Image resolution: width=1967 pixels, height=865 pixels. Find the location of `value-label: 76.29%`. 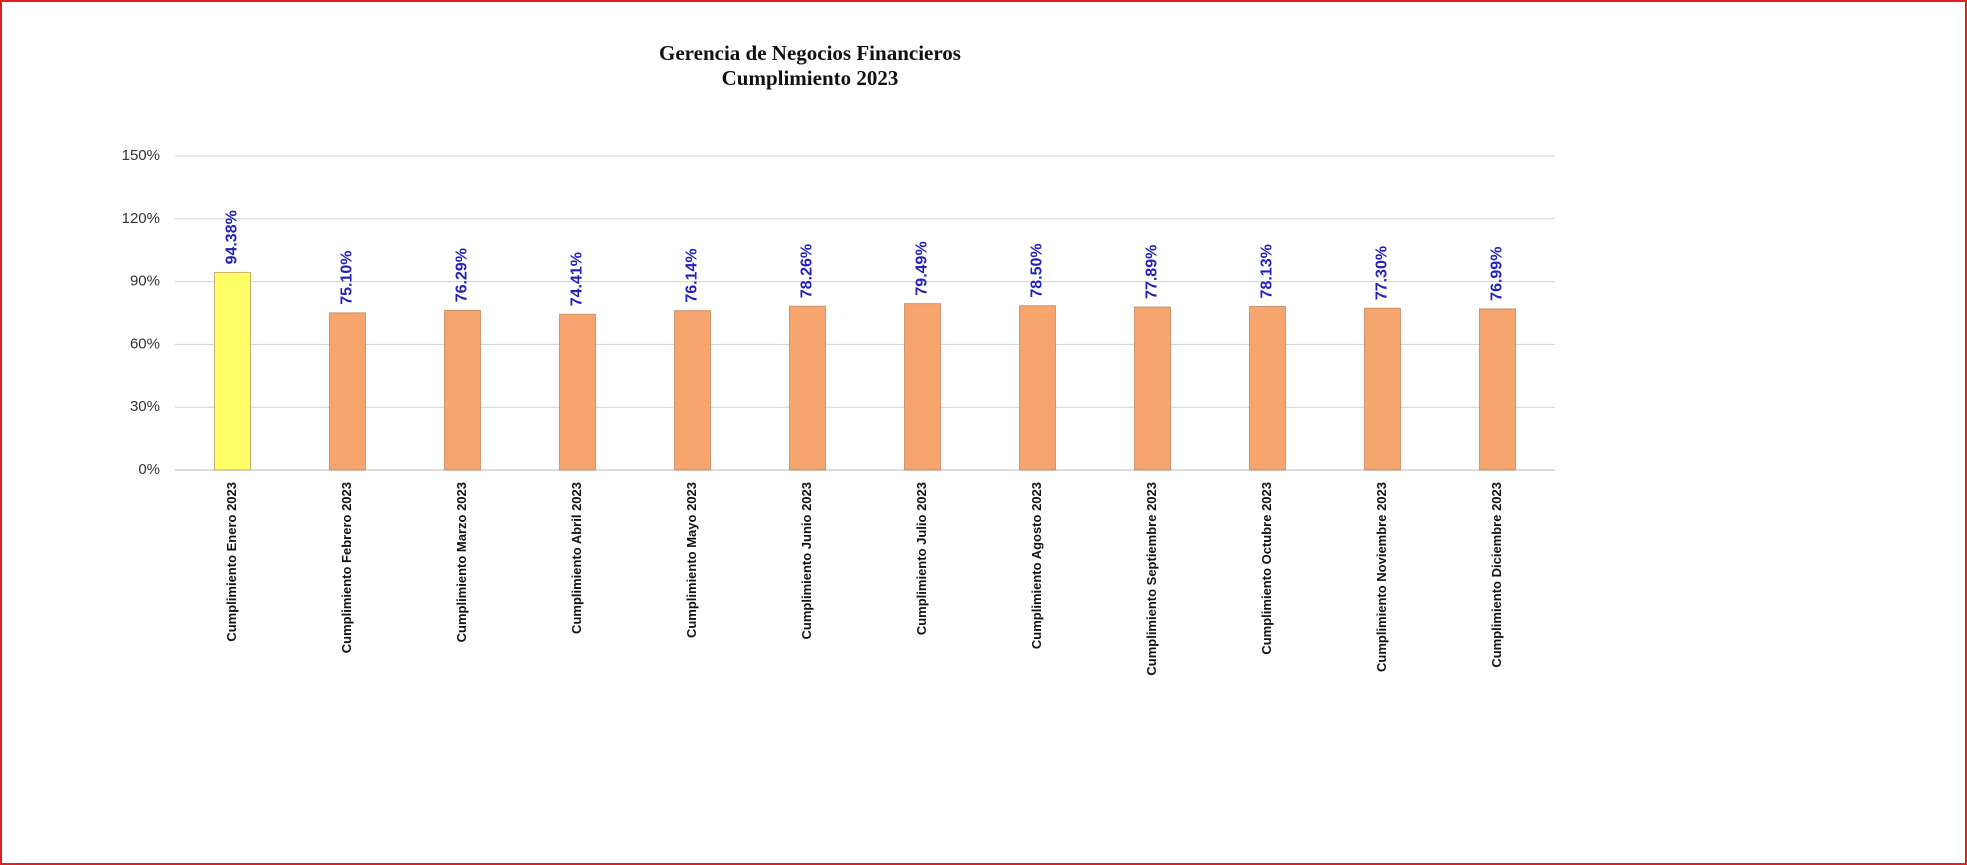

value-label: 76.29% is located at coordinates (462, 275).